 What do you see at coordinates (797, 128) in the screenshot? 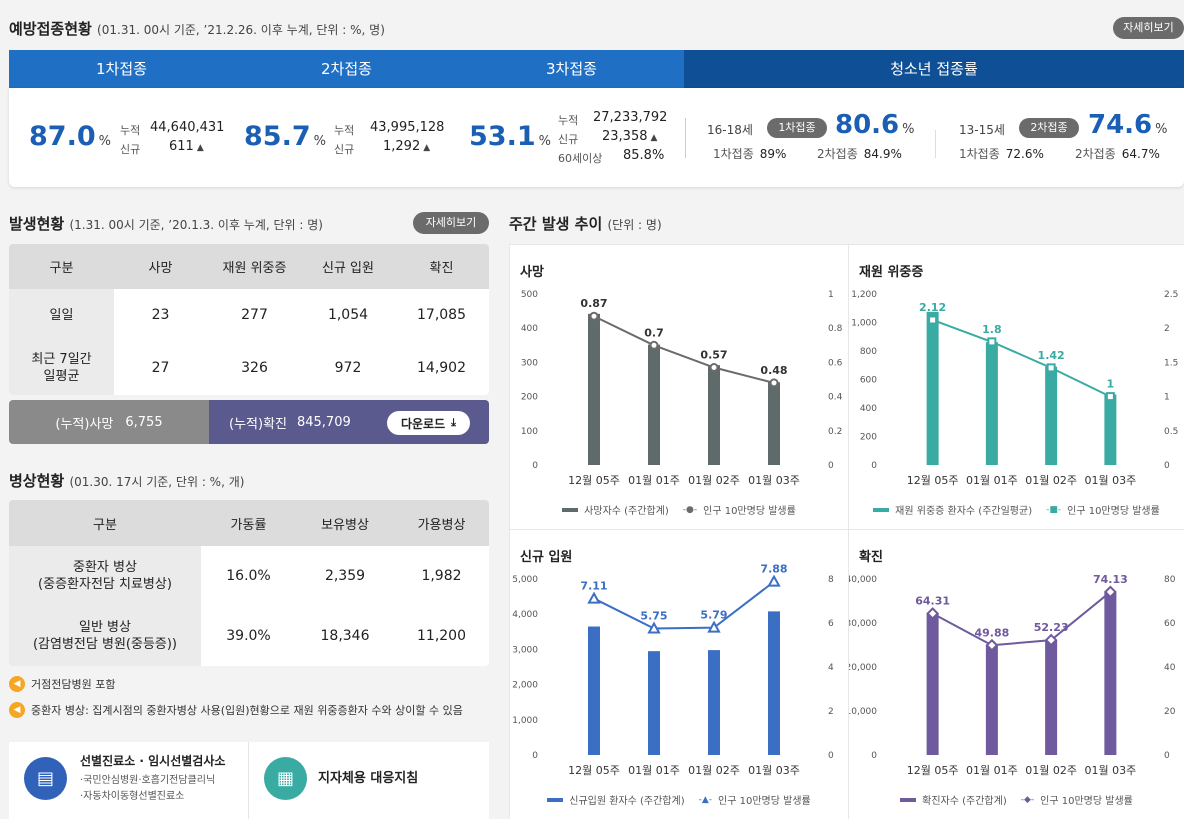
I see `youth1-badge: 1차접종` at bounding box center [797, 128].